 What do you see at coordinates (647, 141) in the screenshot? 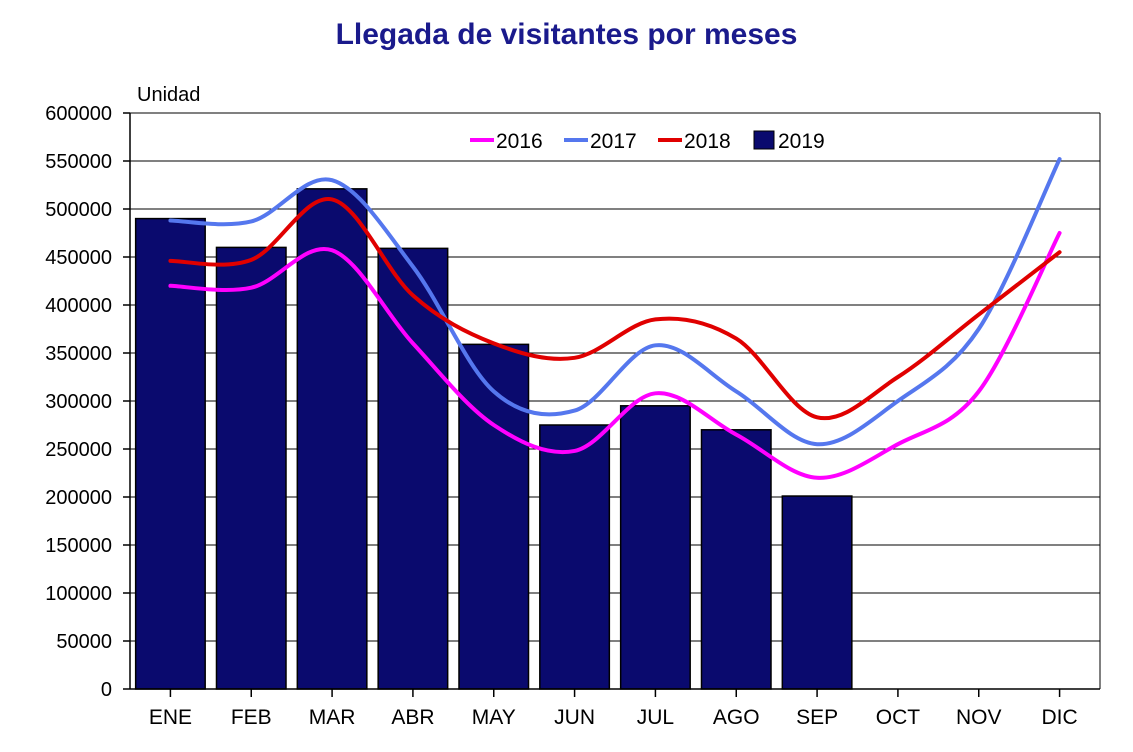
I see `legend: 2016 2017 2018 2019` at bounding box center [647, 141].